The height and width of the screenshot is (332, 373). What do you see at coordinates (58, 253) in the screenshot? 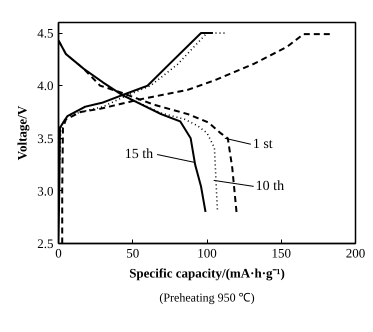
I see `x-tick-label: 0` at bounding box center [58, 253].